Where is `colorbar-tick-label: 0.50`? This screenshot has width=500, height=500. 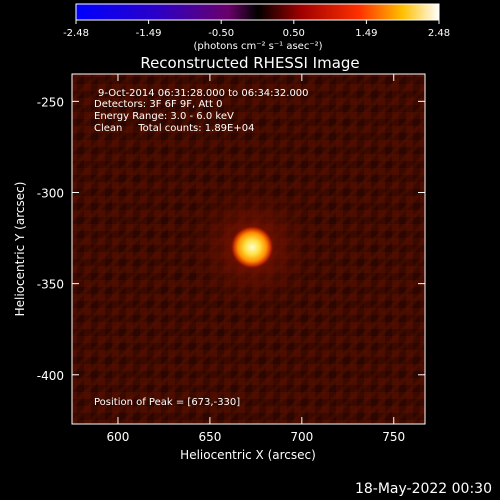 colorbar-tick-label: 0.50 is located at coordinates (294, 33).